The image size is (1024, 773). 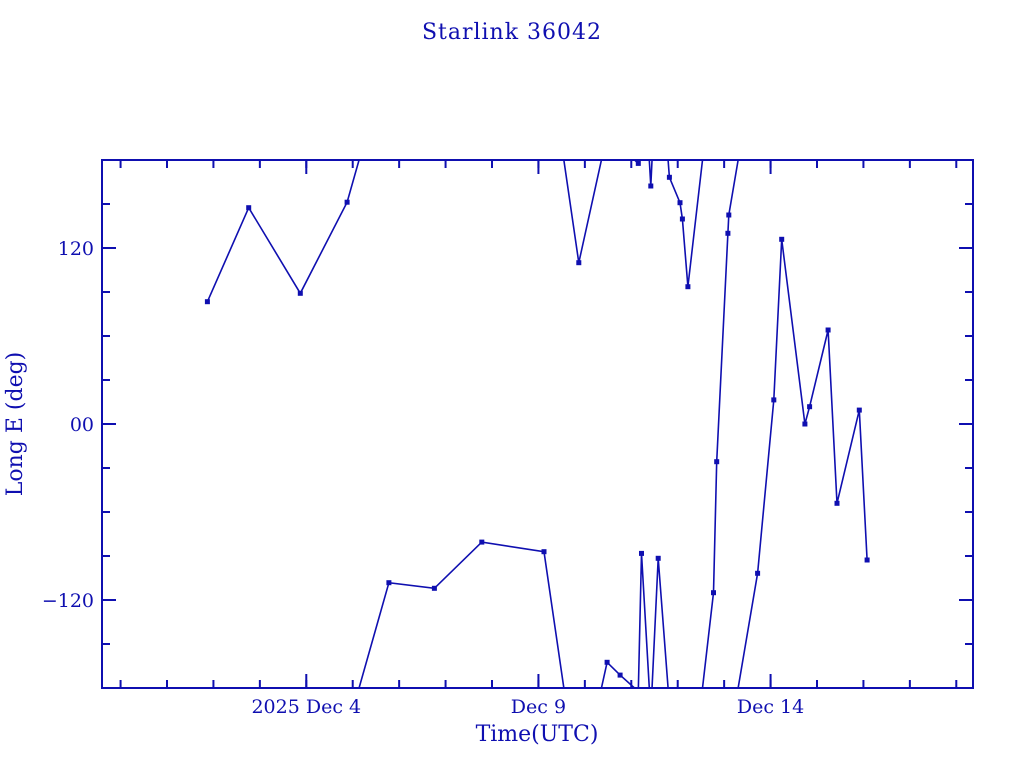 What do you see at coordinates (306, 707) in the screenshot?
I see `x-tick-label: 2025 Dec 4` at bounding box center [306, 707].